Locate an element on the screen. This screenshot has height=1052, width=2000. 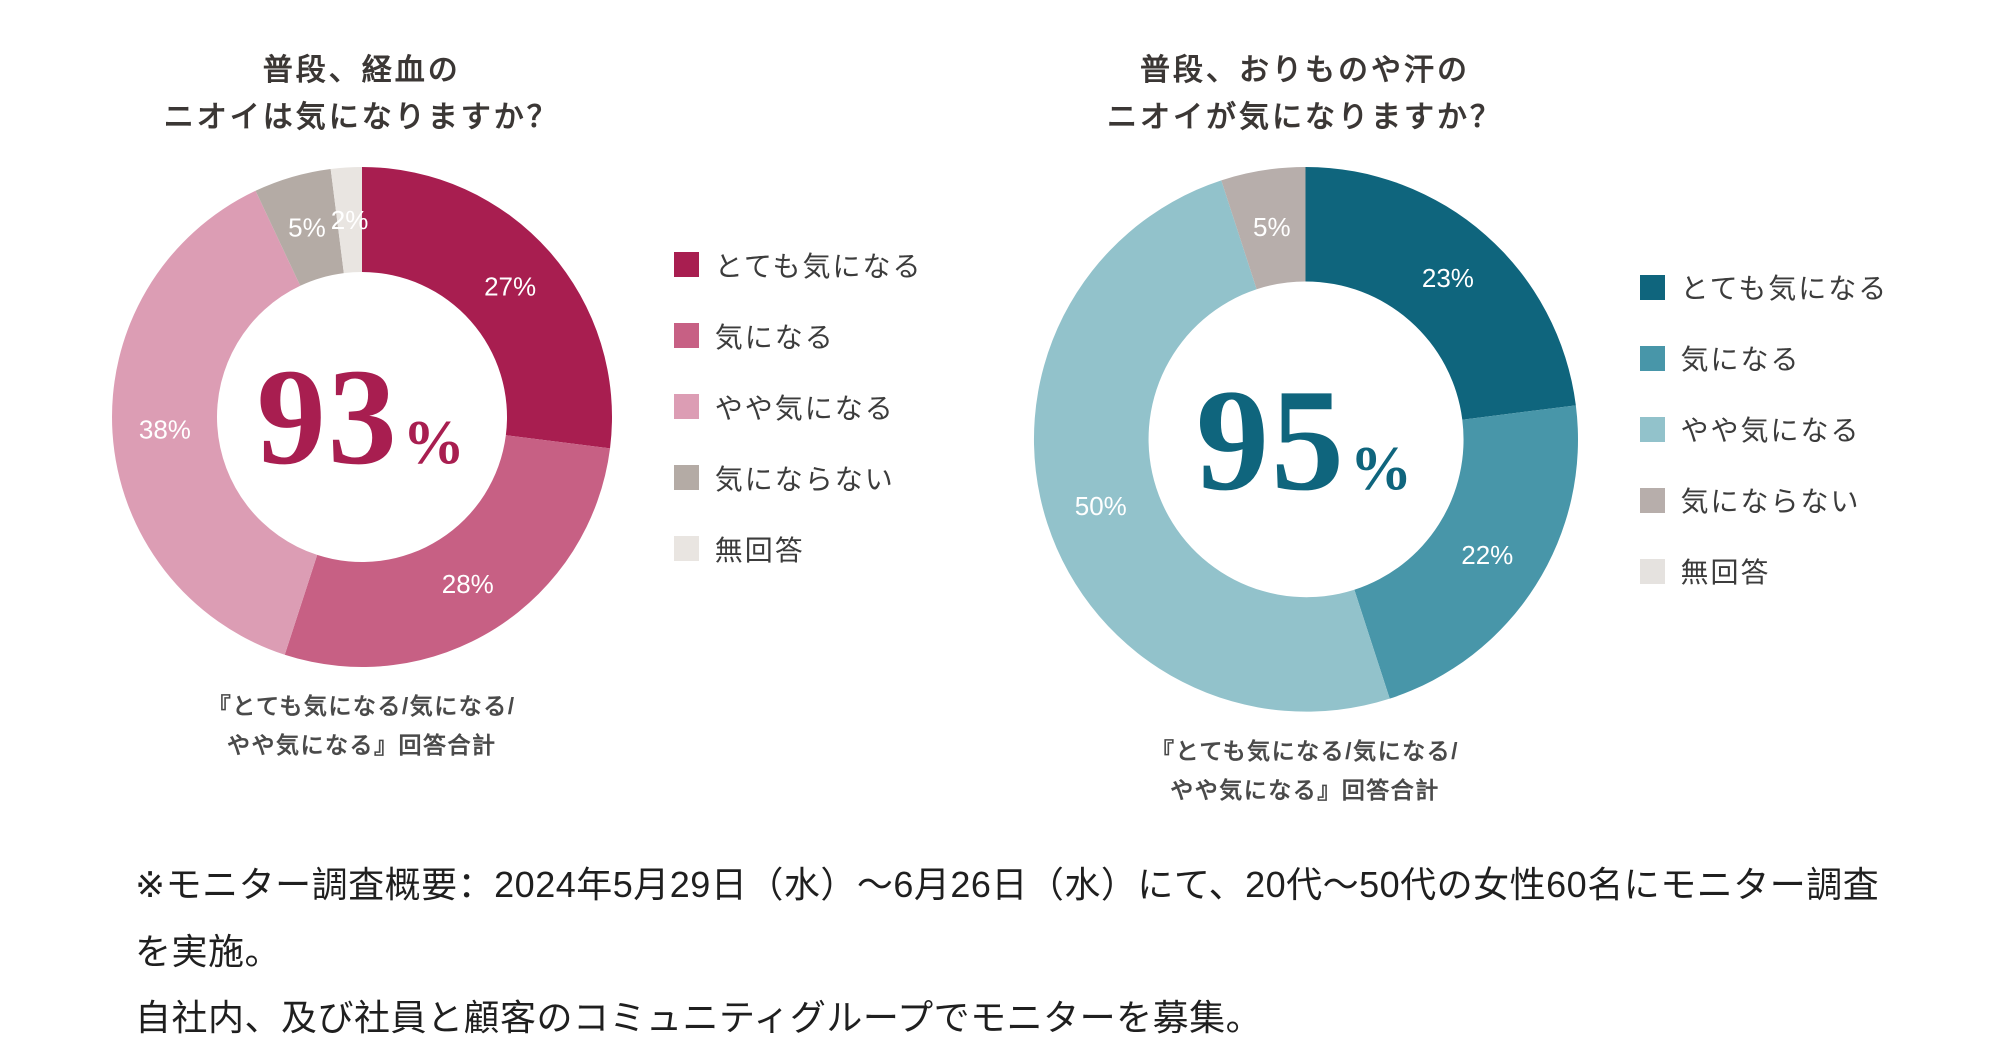
segment-percent-label: 50% is located at coordinates (1100, 506).